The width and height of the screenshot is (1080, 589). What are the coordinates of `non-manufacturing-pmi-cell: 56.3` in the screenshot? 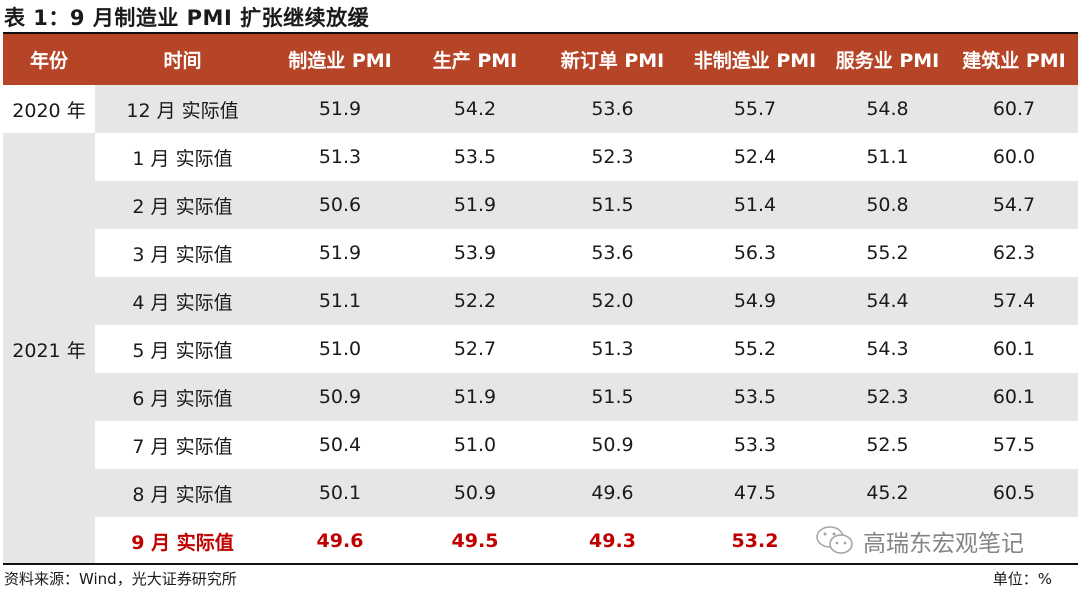 It's located at (755, 253).